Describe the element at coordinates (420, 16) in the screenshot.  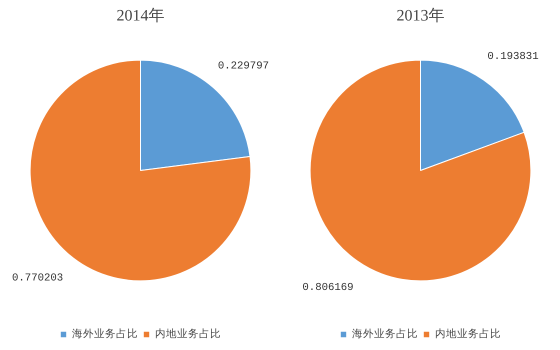
I see `chart-title: 2013年` at that location.